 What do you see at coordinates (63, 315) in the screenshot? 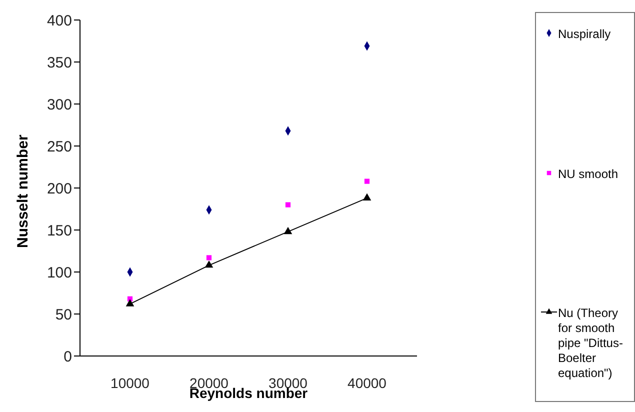
I see `y-tick-label: 50` at bounding box center [63, 315].